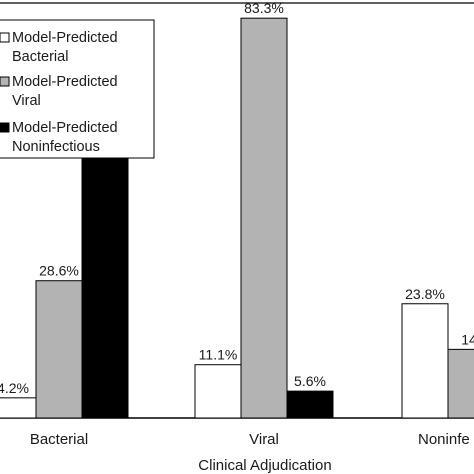 The width and height of the screenshot is (474, 474). Describe the element at coordinates (467, 339) in the screenshot. I see `data-label: 14.` at that location.